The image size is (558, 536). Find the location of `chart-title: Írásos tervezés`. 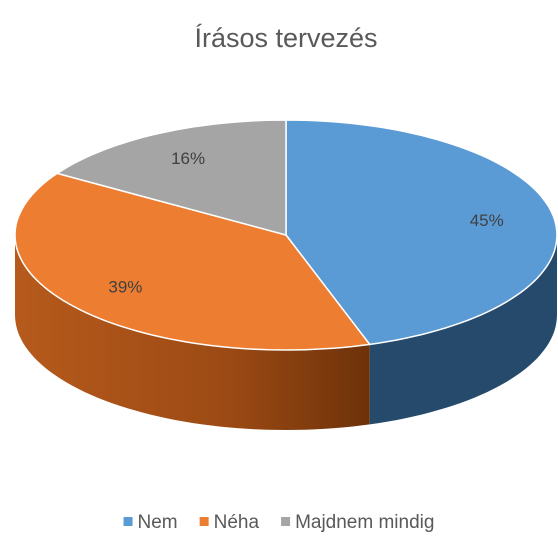

chart-title: Írásos tervezés is located at coordinates (285, 38).